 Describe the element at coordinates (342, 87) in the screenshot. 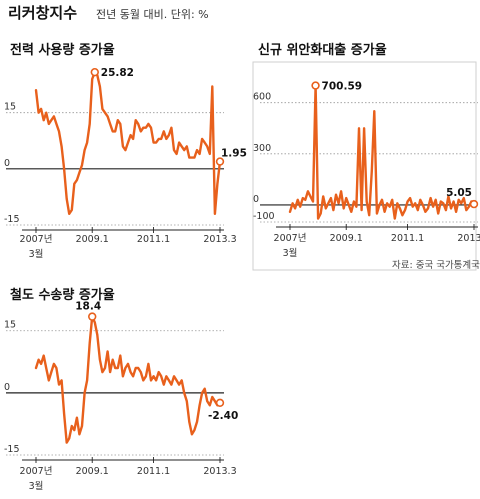

I see `loans-annotation-label: 700.59` at that location.